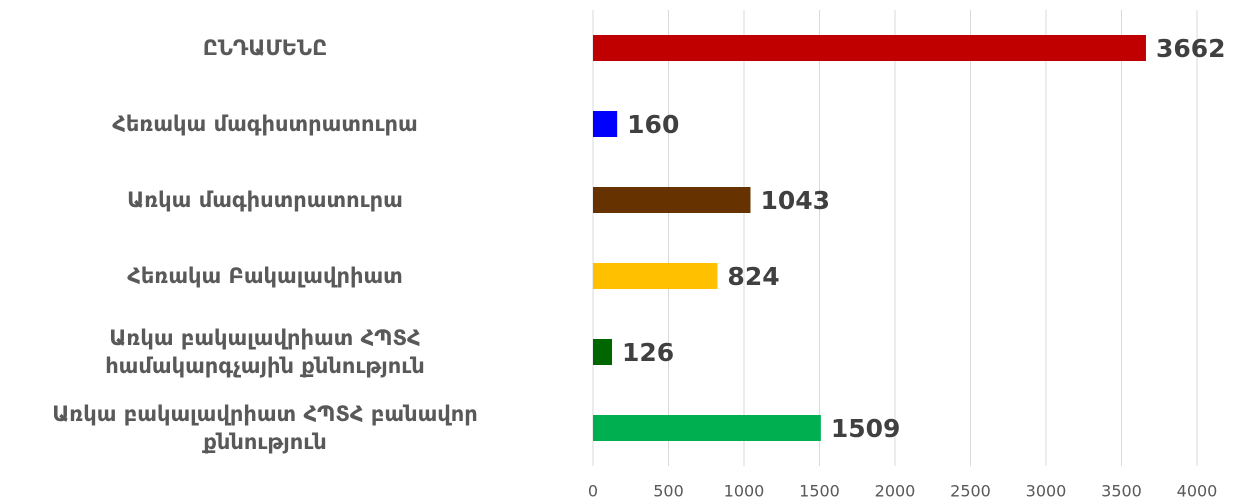 Image resolution: width=1250 pixels, height=503 pixels. I want to click on category-label: Հեռակա Բակալավրիատ, so click(265, 276).